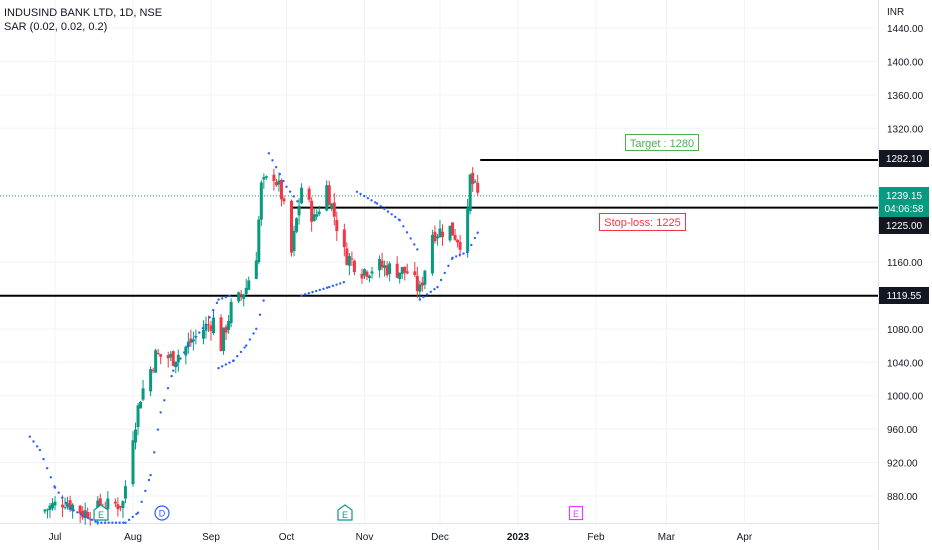 This screenshot has width=932, height=550. Describe the element at coordinates (905, 397) in the screenshot. I see `price-tick-label: 1000.00` at that location.